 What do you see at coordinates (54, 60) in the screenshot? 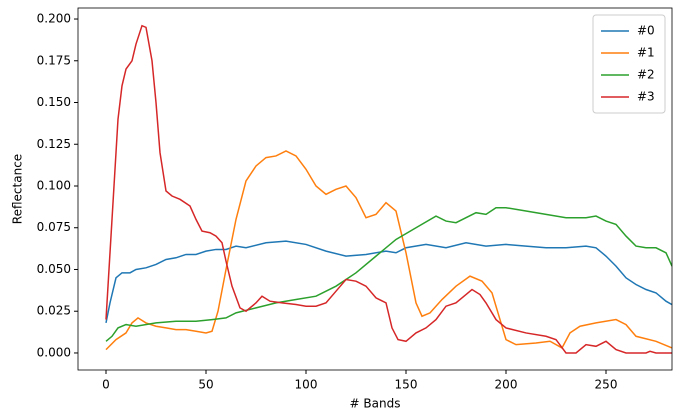
I see `y-tick-label: 0.175` at bounding box center [54, 60].